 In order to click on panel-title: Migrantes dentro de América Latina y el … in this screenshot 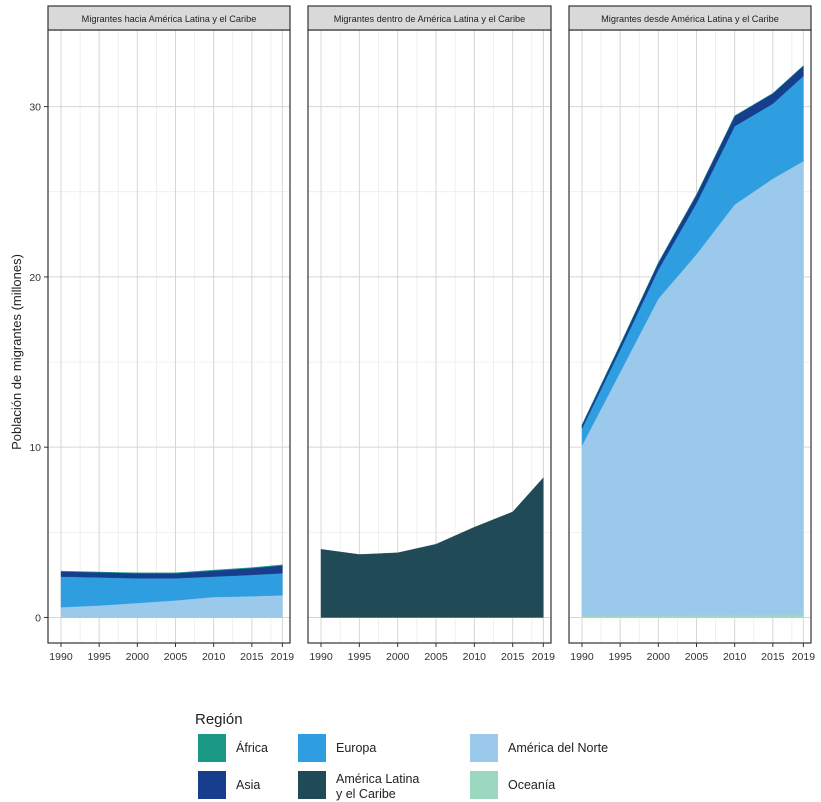, I will do `click(430, 19)`.